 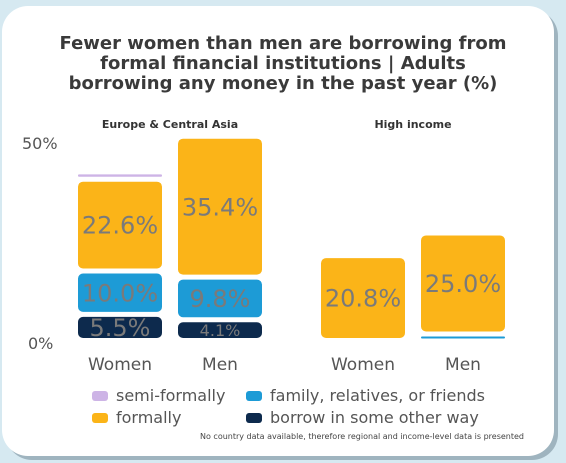 I want to click on bar-formally-1-women, so click(x=120, y=225).